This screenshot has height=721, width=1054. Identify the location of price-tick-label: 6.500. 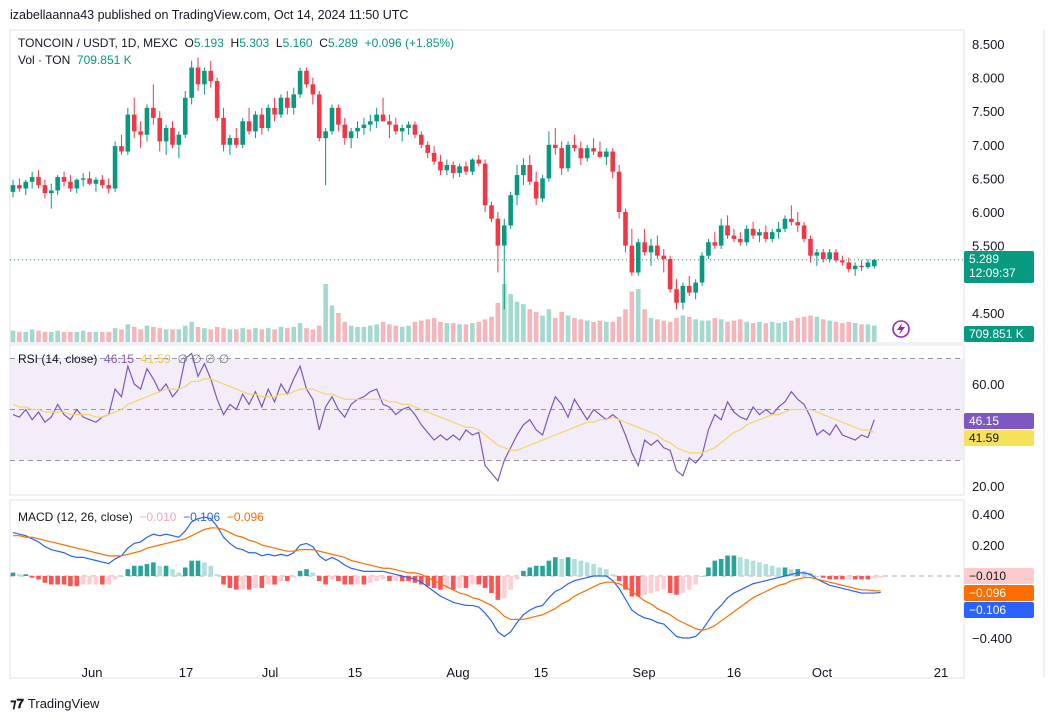
(988, 178).